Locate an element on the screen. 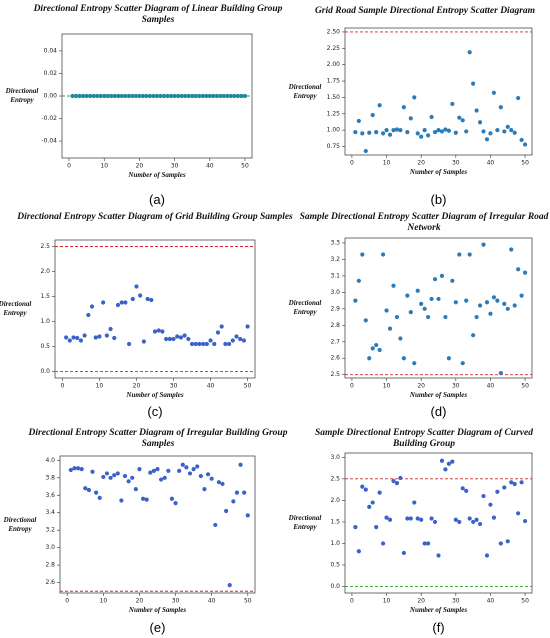  y-axis-label: Directional Entropy is located at coordinates (16, 308).